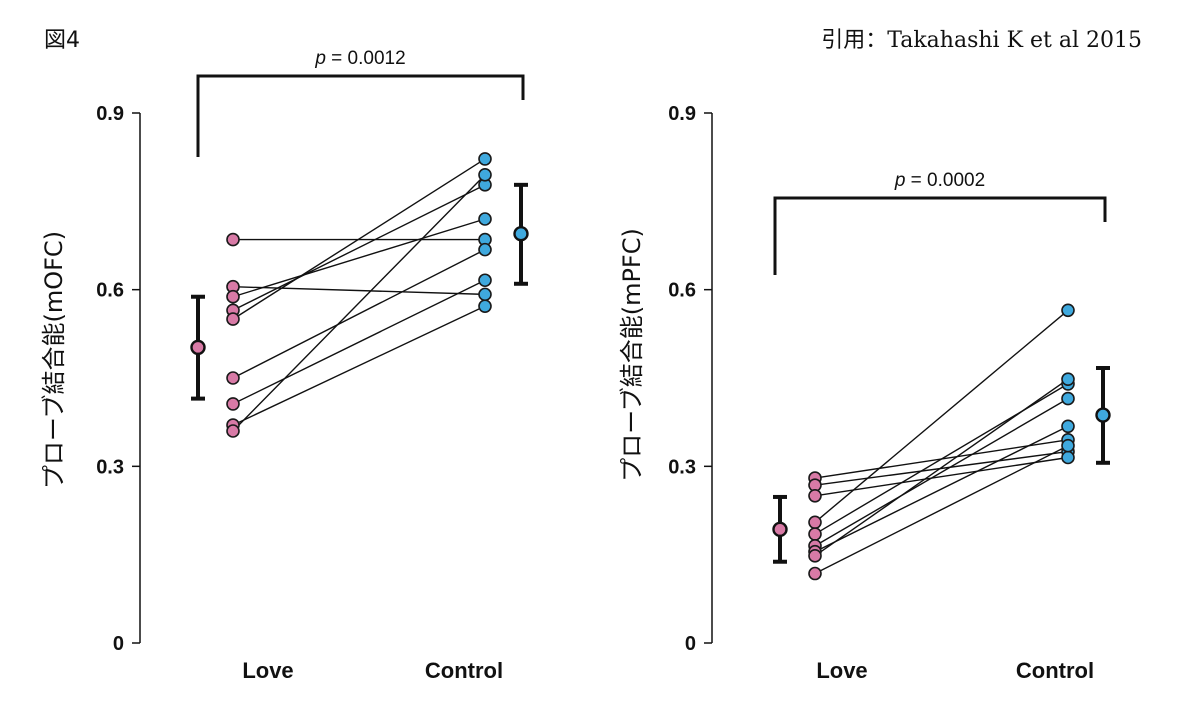 The width and height of the screenshot is (1200, 712). I want to click on p-value-label: p = 0.0012, so click(359, 58).